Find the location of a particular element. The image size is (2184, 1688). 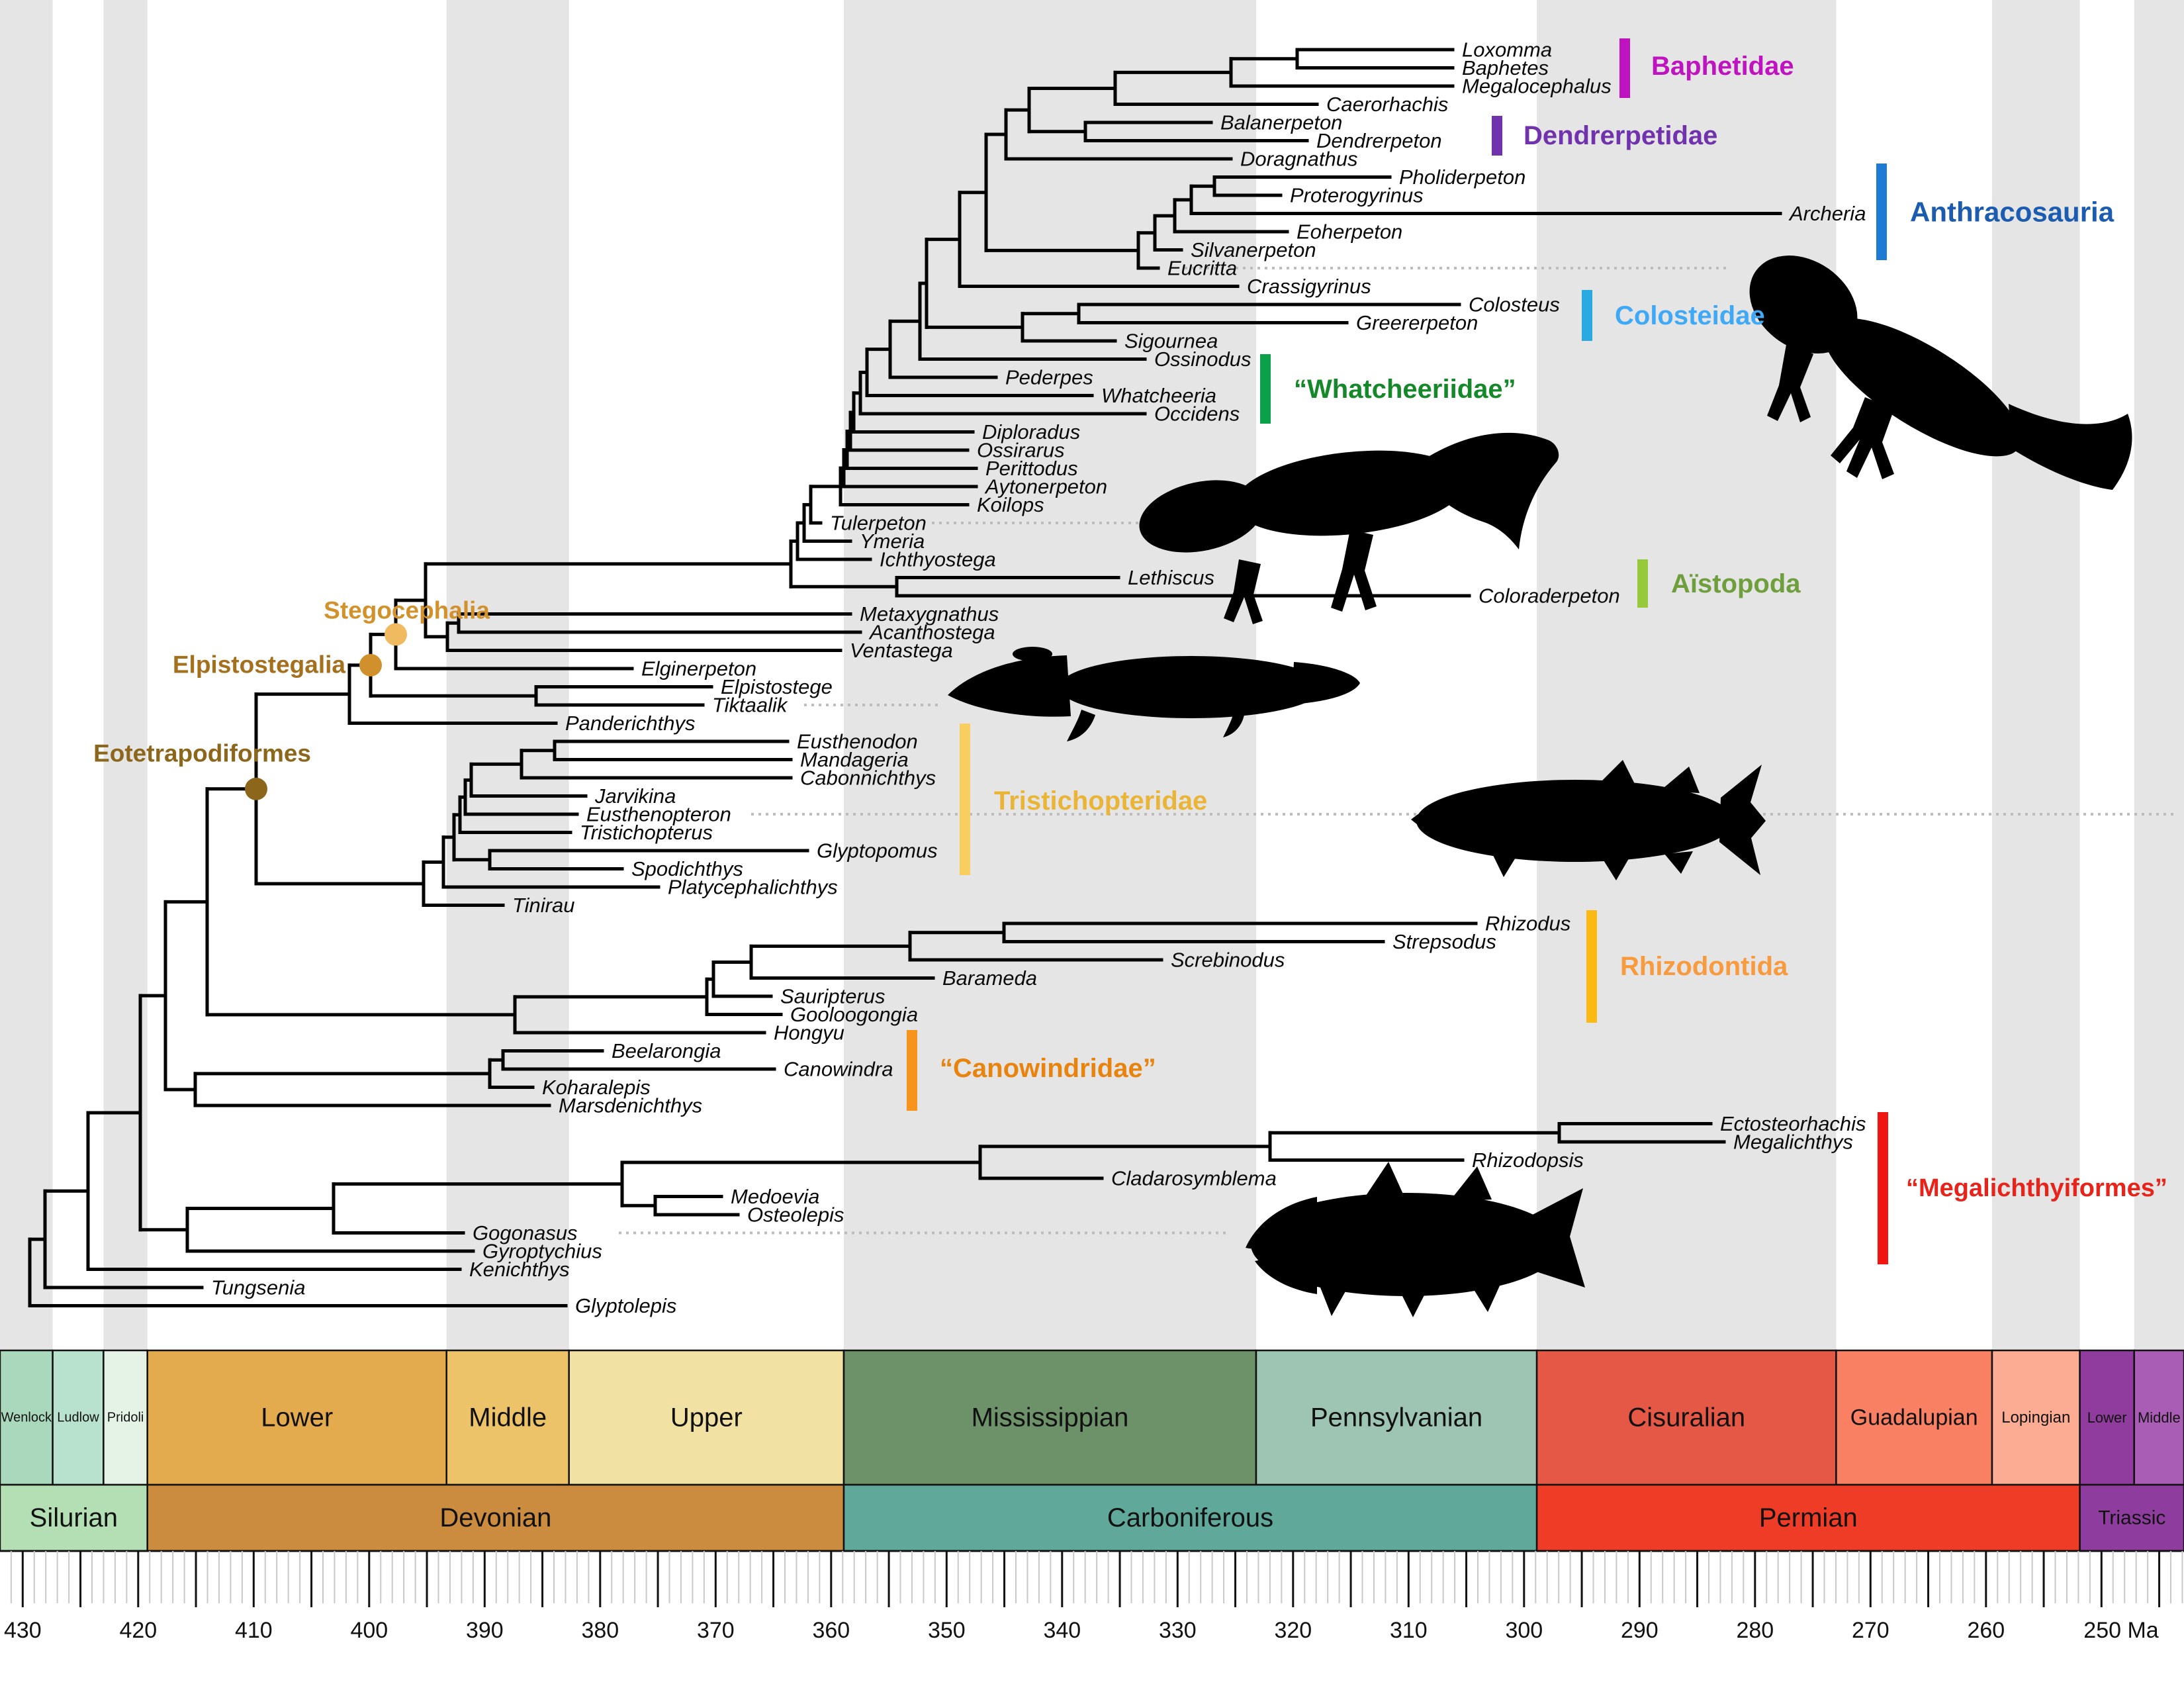

taxon-label: Elginerpeton is located at coordinates (698, 668).